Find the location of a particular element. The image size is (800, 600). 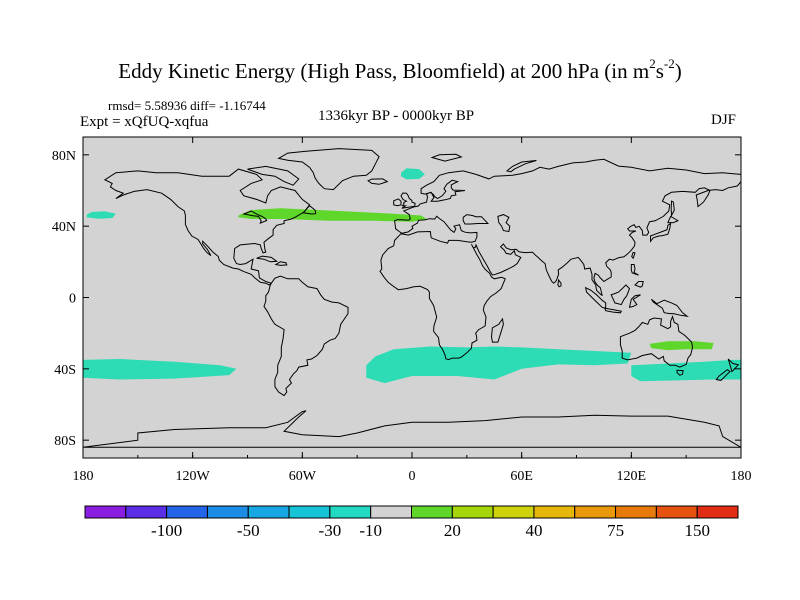

field-australia-band is located at coordinates (681, 346).